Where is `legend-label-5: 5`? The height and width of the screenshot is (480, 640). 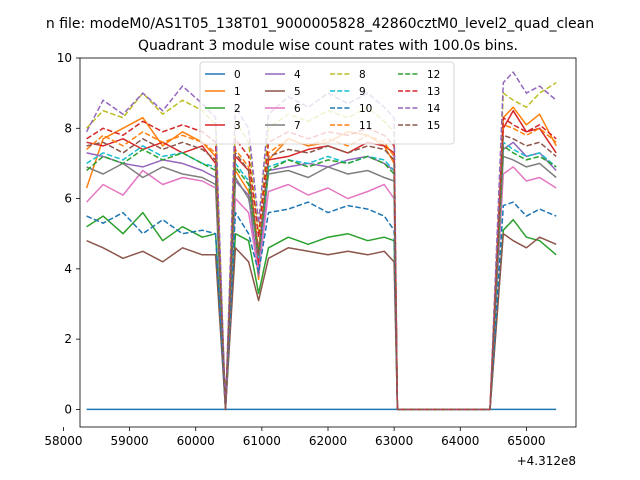
legend-label-5: 5 is located at coordinates (297, 92).